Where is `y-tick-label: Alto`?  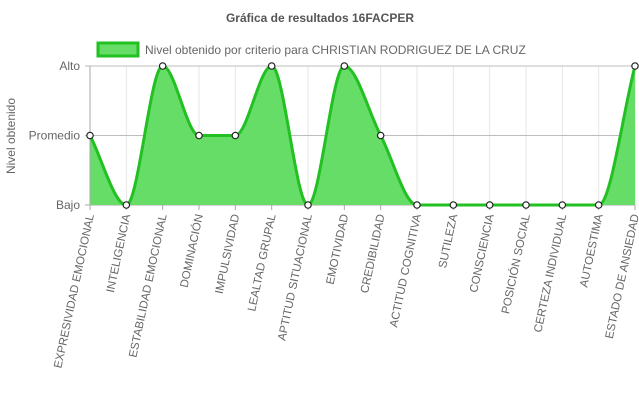
y-tick-label: Alto is located at coordinates (69, 66).